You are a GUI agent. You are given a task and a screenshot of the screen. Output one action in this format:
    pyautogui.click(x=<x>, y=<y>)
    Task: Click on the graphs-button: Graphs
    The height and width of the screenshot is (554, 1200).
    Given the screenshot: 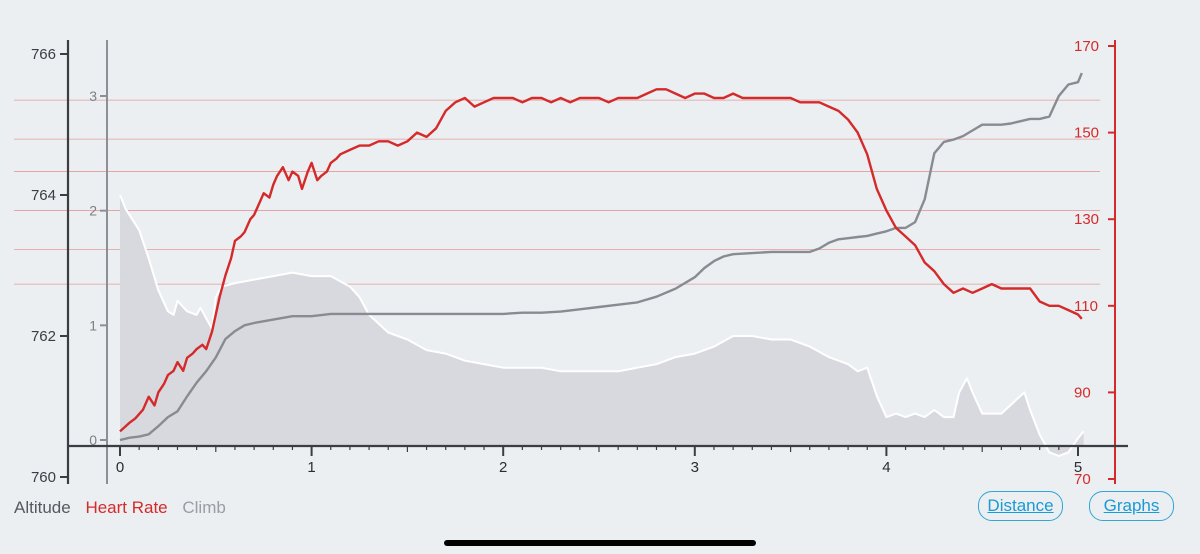 What is the action you would take?
    pyautogui.click(x=1131, y=506)
    